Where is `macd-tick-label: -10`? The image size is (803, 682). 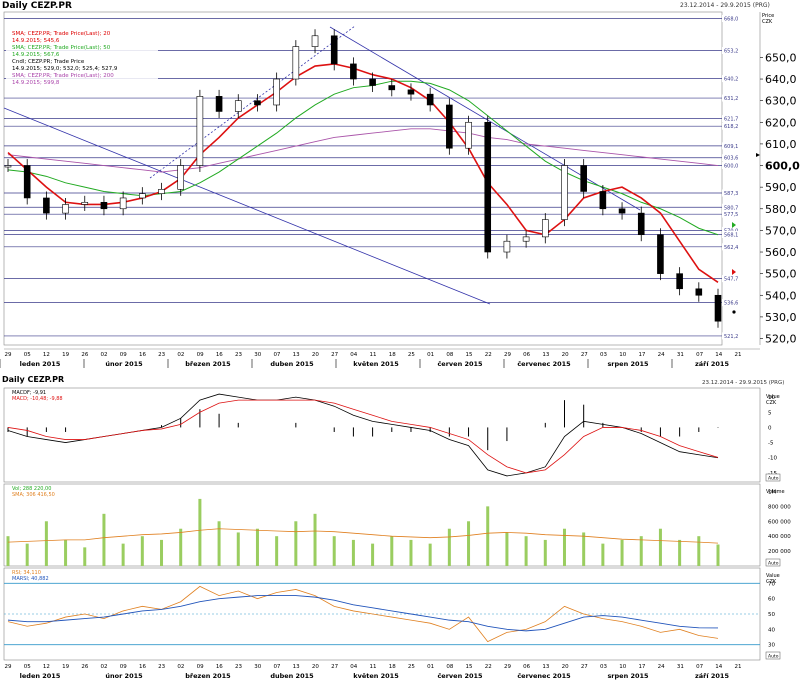
macd-tick-label: -10 is located at coordinates (772, 459).